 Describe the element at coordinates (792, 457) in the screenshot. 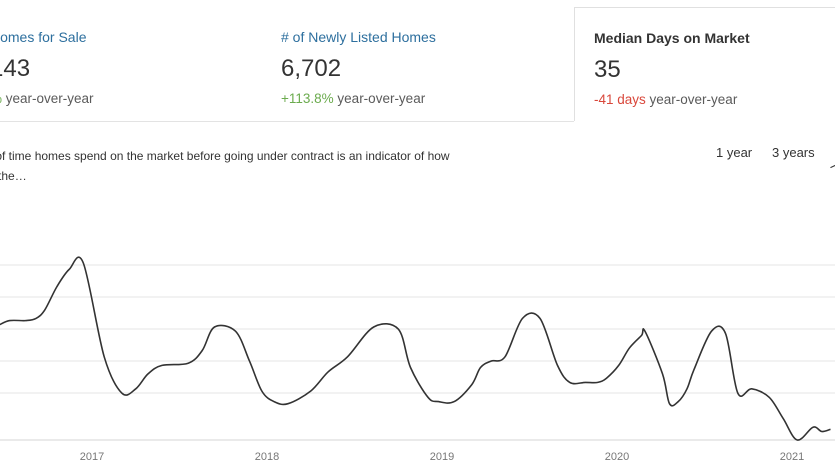

I see `x-tick-label: 2021` at that location.